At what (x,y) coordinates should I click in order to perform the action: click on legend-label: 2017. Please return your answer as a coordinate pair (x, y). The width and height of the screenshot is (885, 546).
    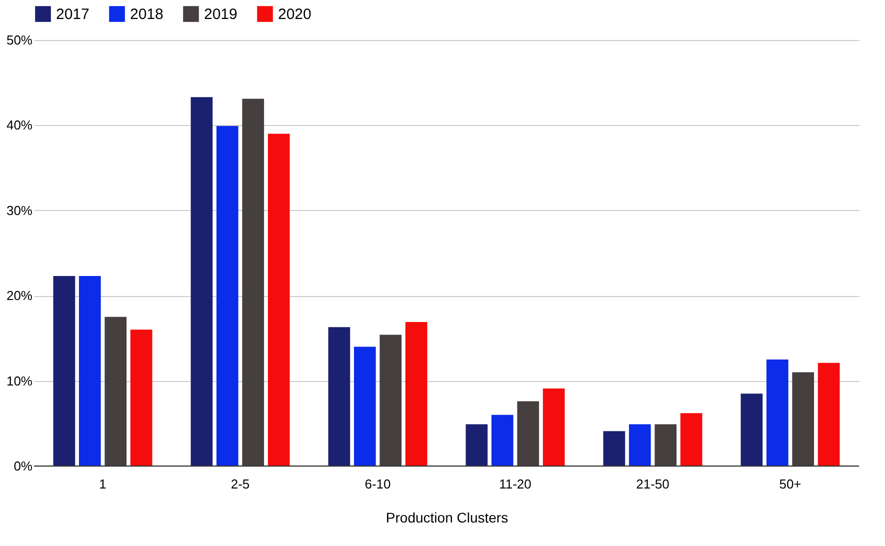
    Looking at the image, I should click on (73, 14).